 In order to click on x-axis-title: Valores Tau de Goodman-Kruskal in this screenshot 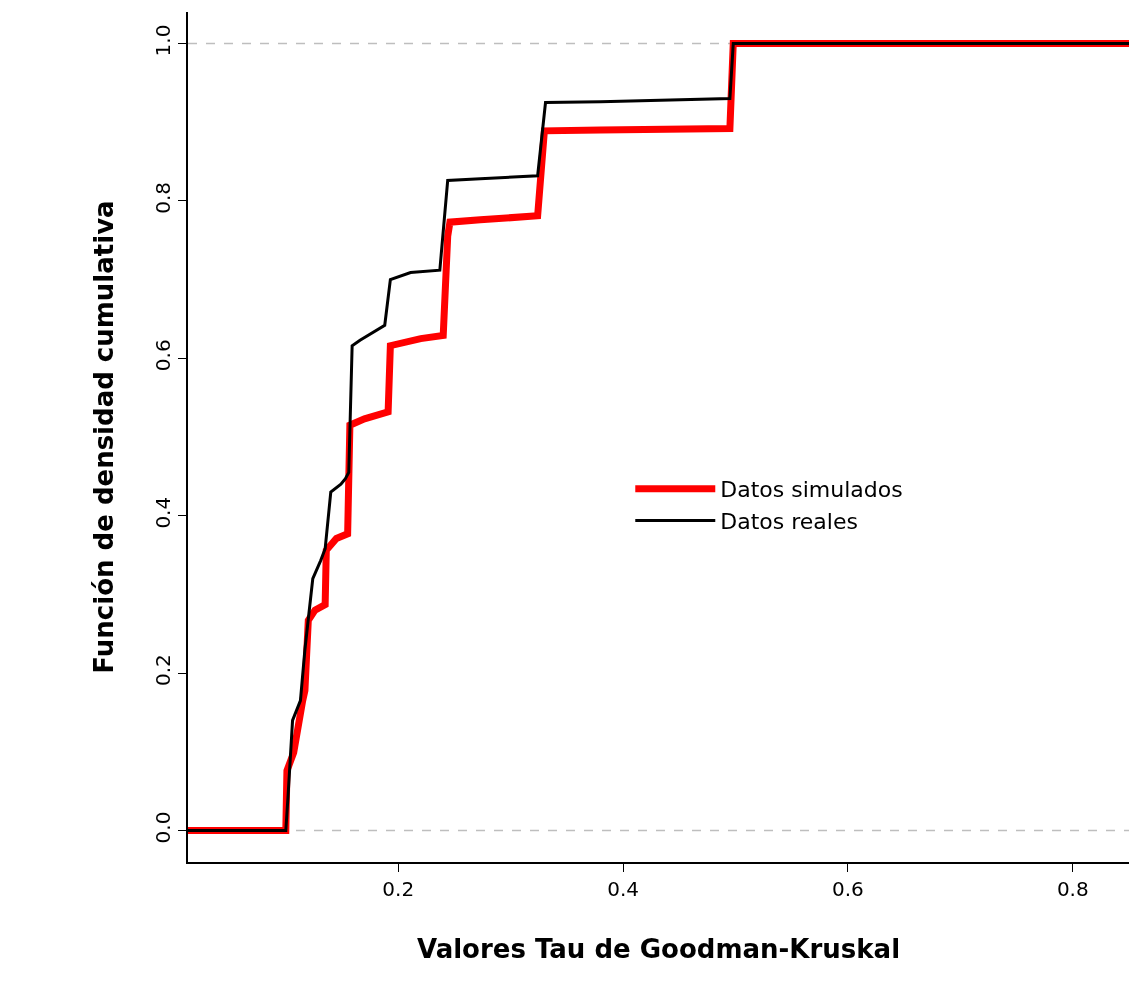, I will do `click(658, 948)`.